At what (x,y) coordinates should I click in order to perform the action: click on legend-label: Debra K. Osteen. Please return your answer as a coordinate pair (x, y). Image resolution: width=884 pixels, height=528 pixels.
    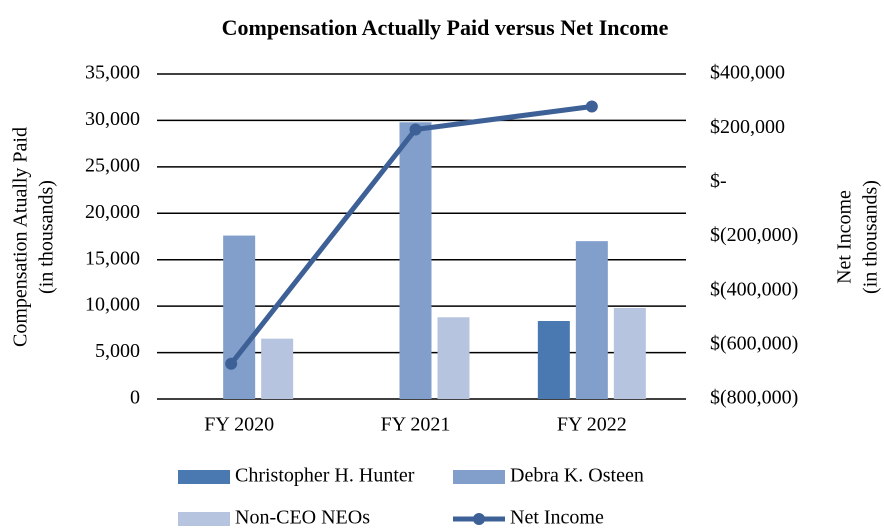
    Looking at the image, I should click on (577, 476).